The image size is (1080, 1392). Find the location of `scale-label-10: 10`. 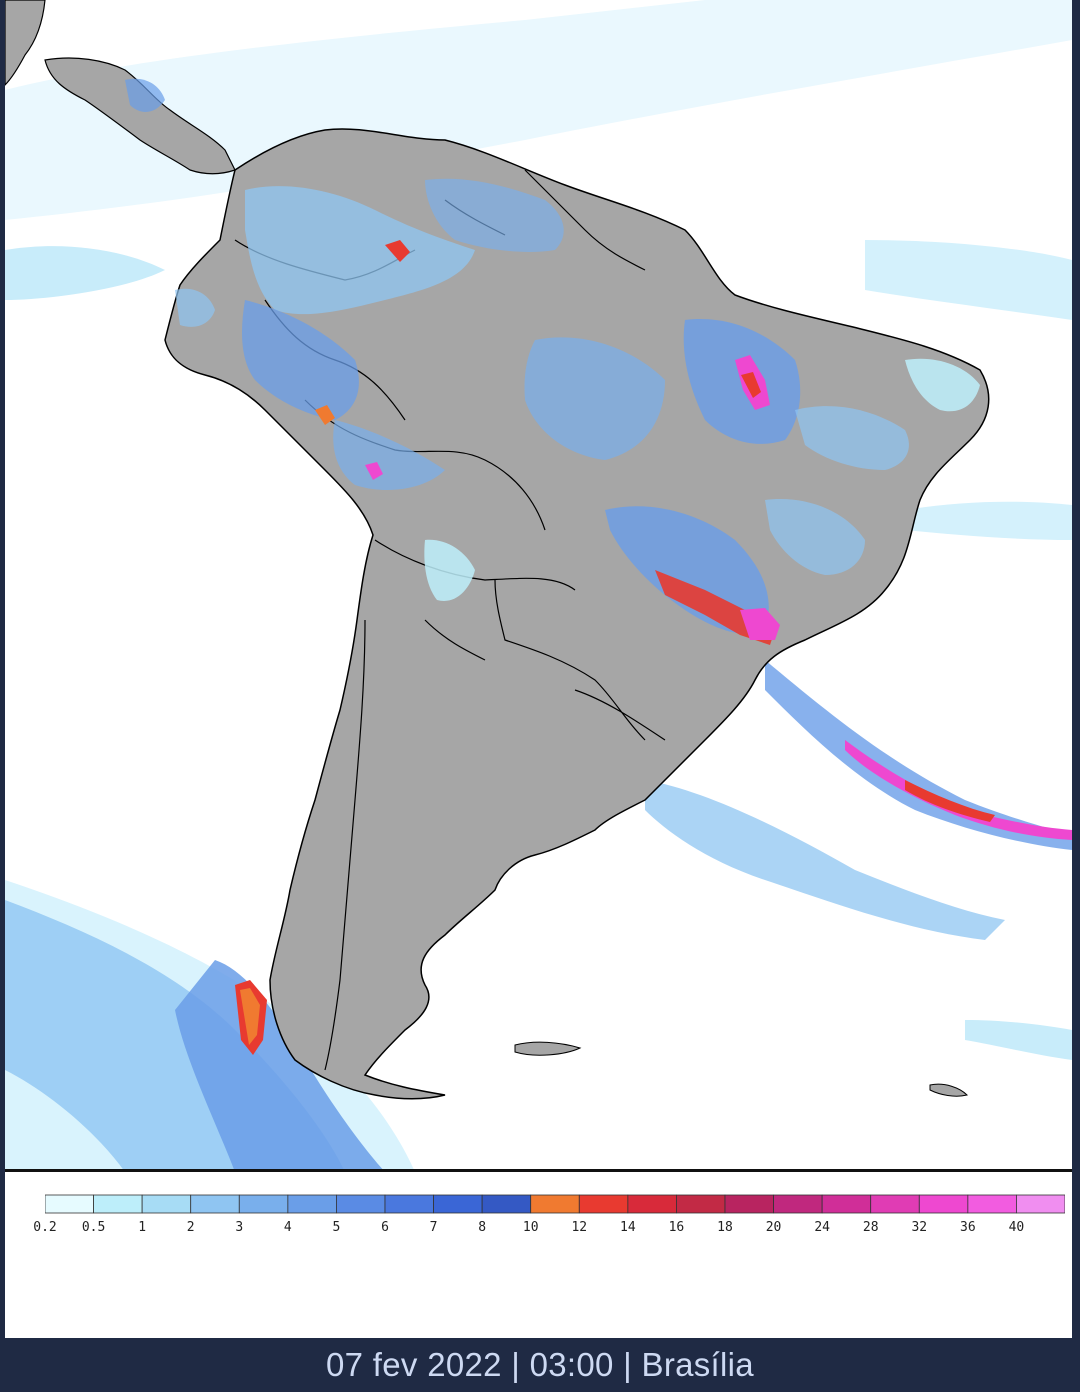

scale-label-10: 10 is located at coordinates (530, 1227).